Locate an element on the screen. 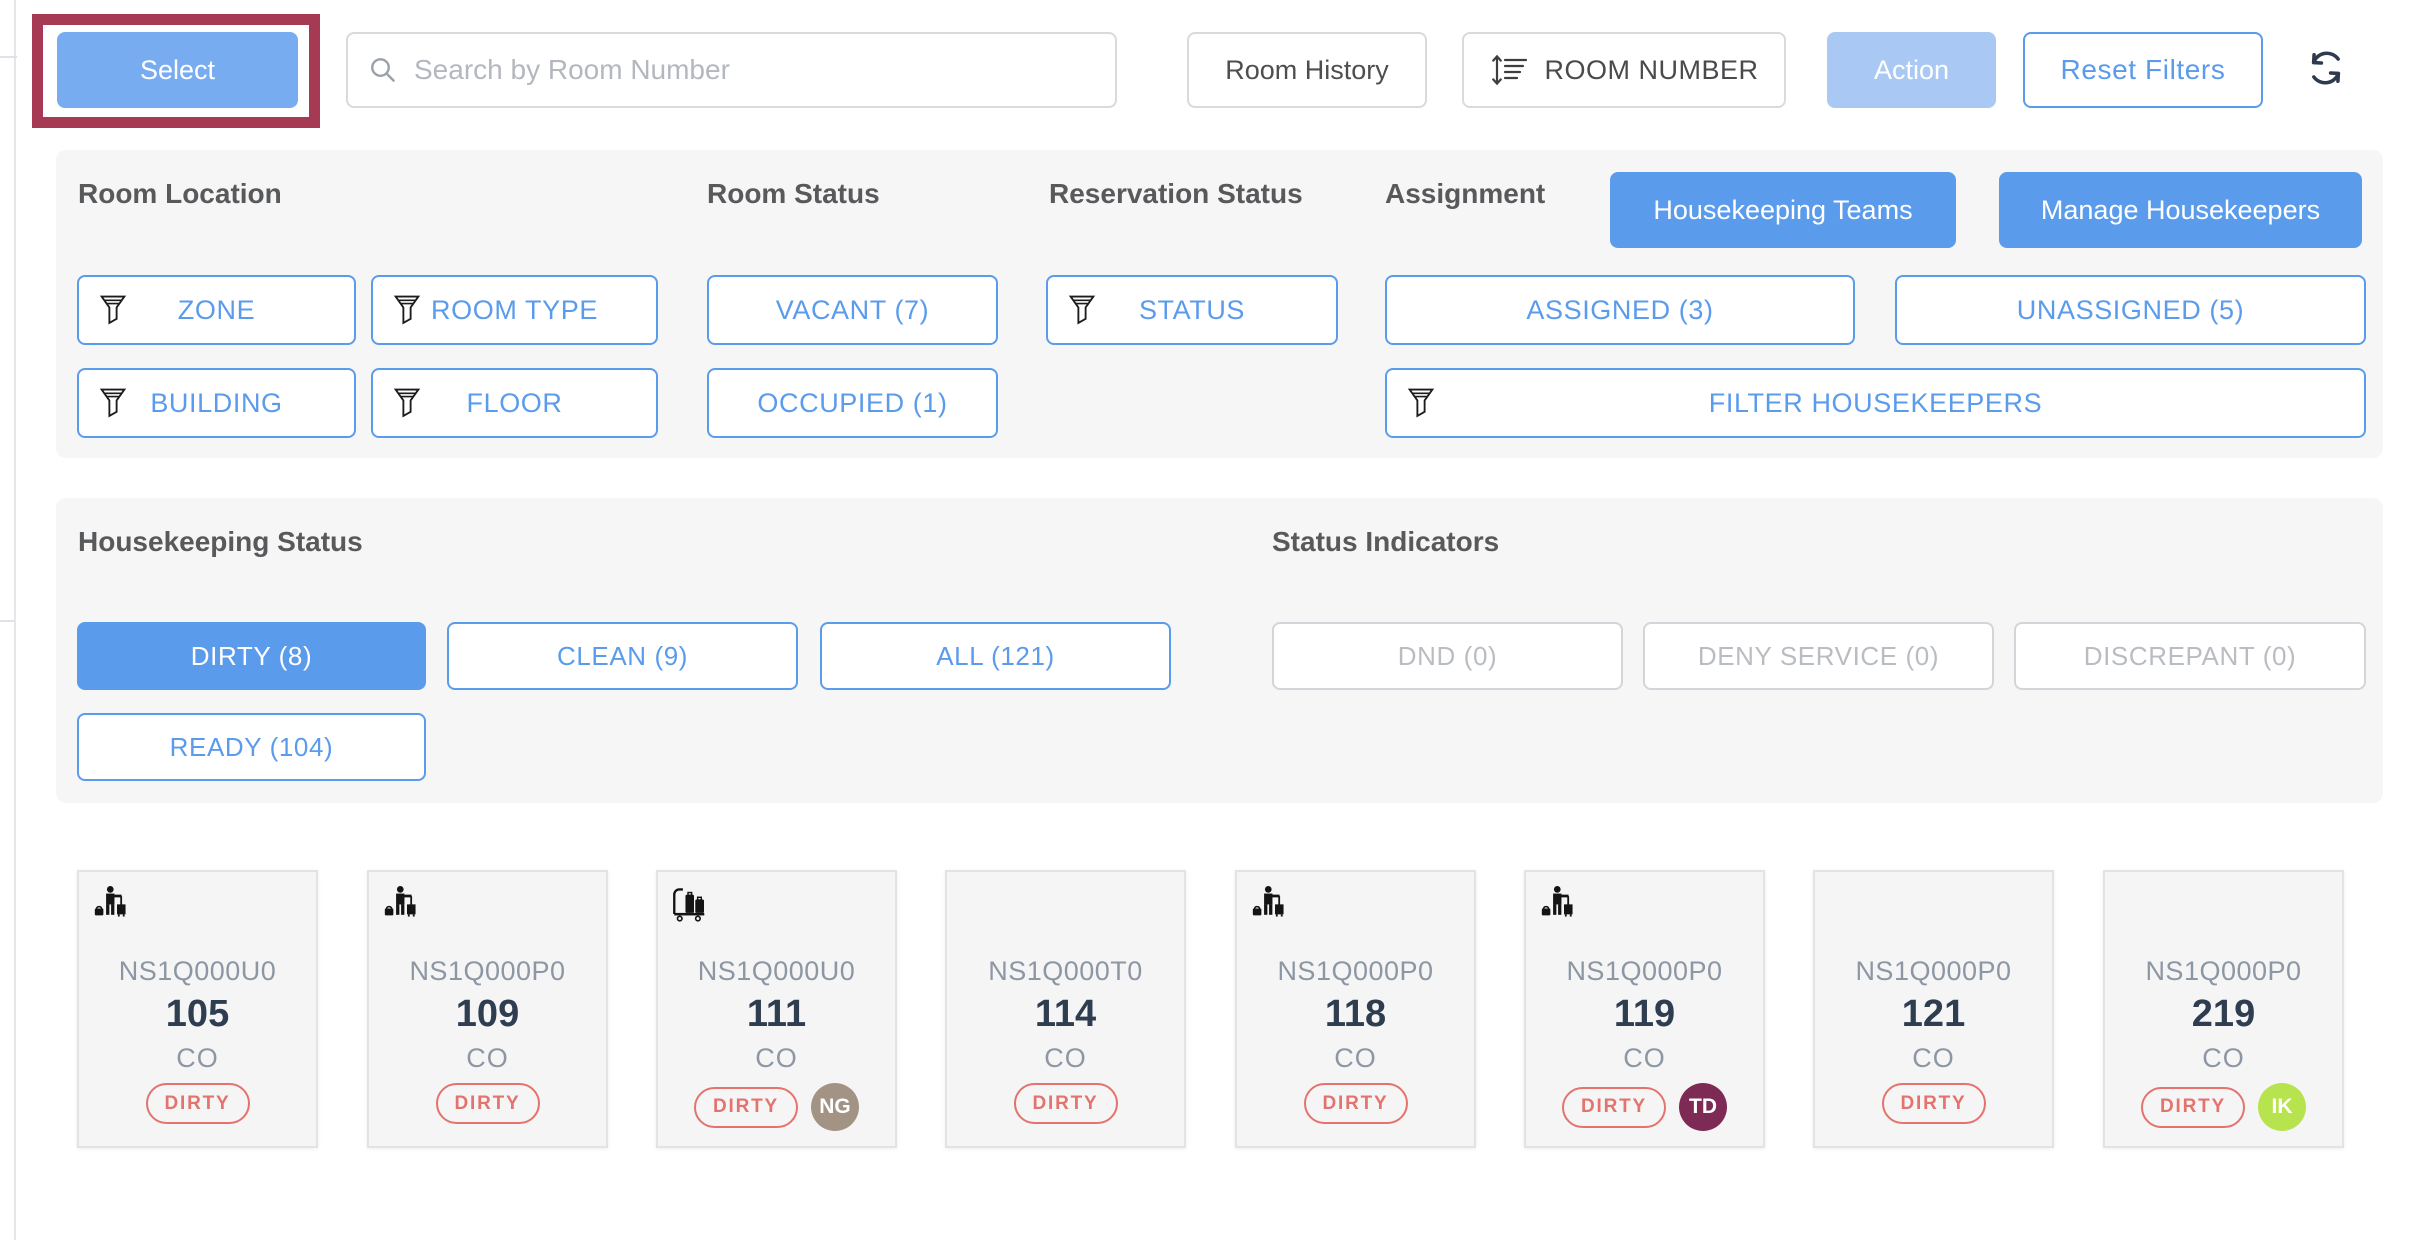  room-number: 118 is located at coordinates (1355, 1014).